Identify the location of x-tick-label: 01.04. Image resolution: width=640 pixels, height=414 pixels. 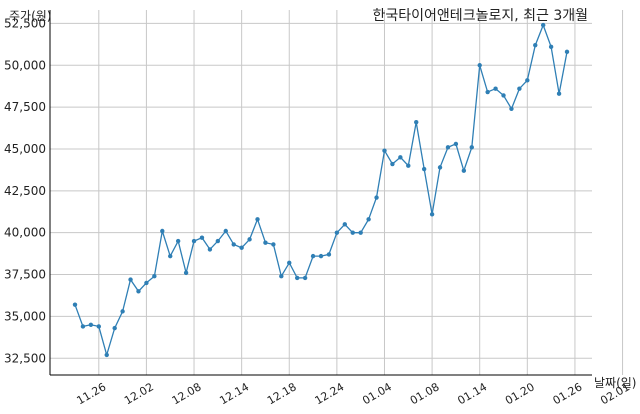
(377, 393).